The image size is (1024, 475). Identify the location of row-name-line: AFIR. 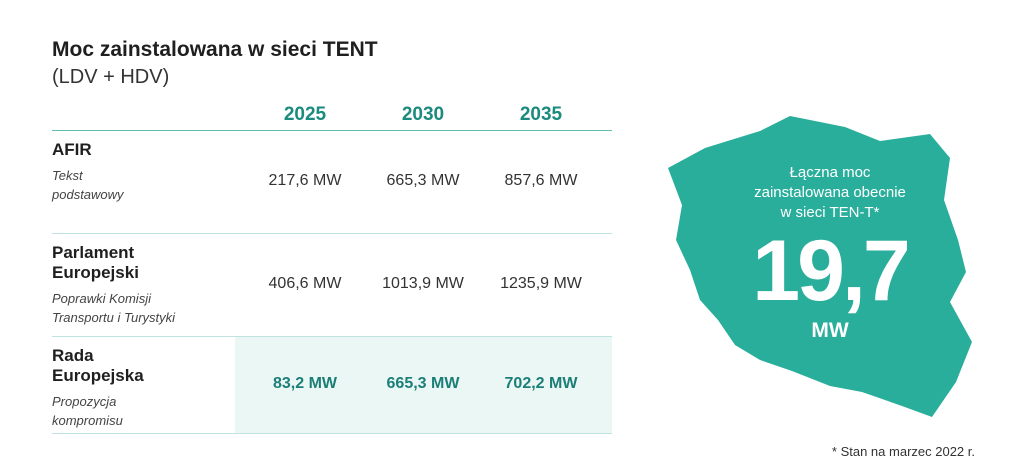
(72, 149).